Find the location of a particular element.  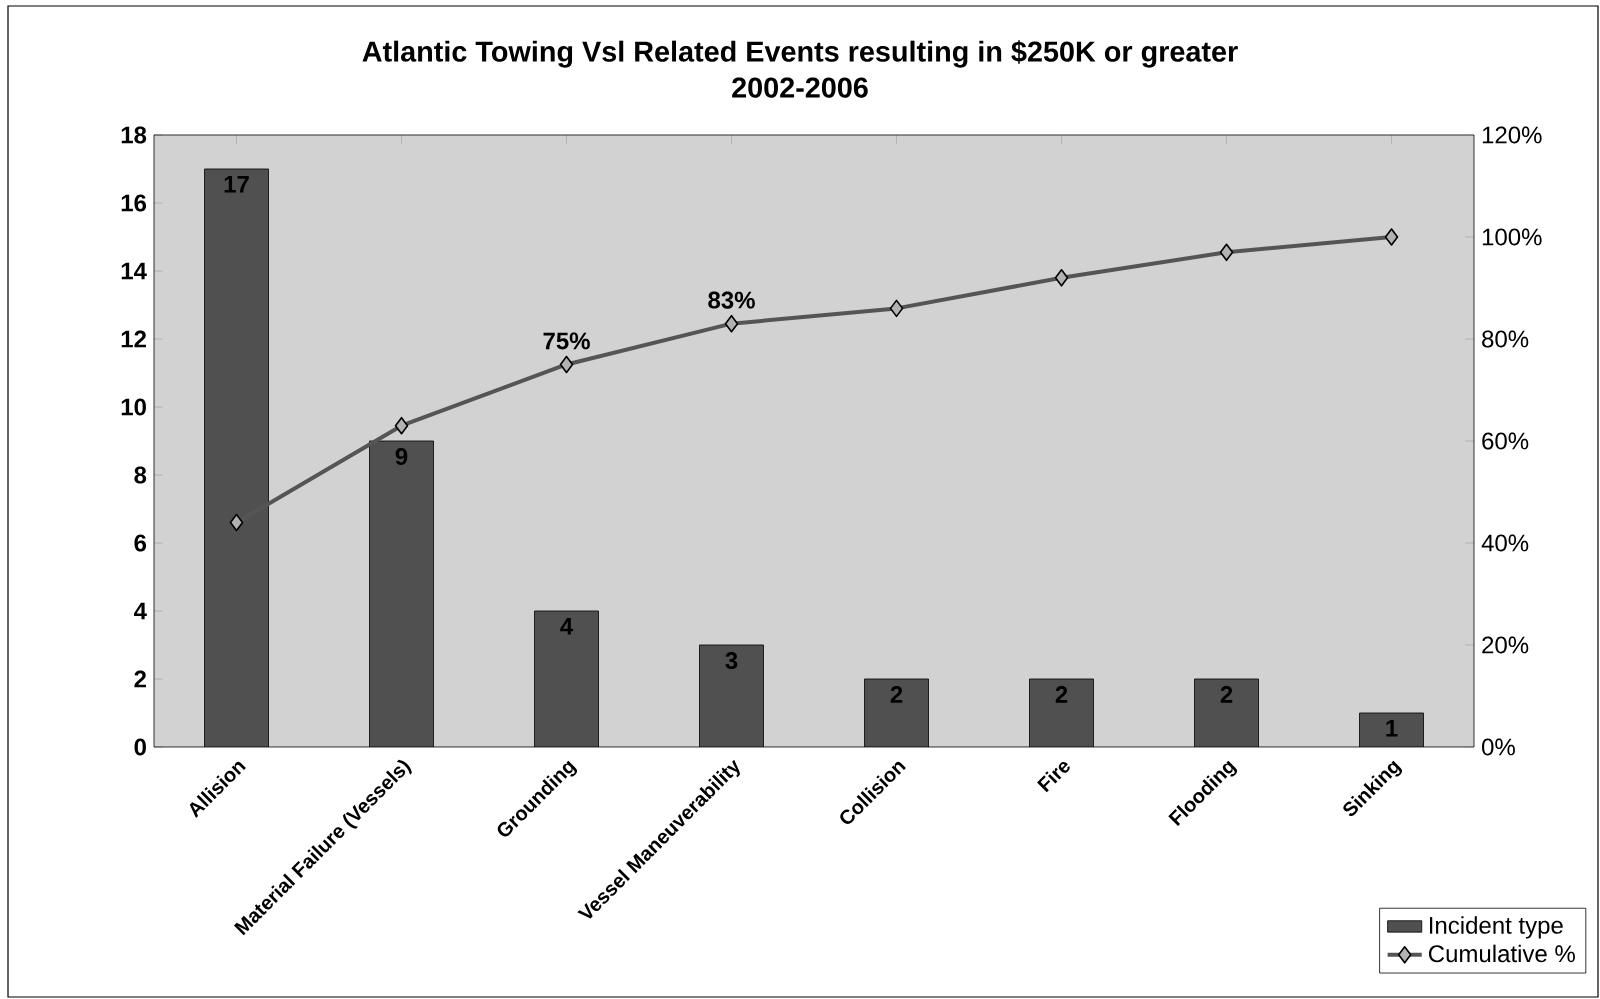

y2-tick-label: 40% is located at coordinates (1505, 543).